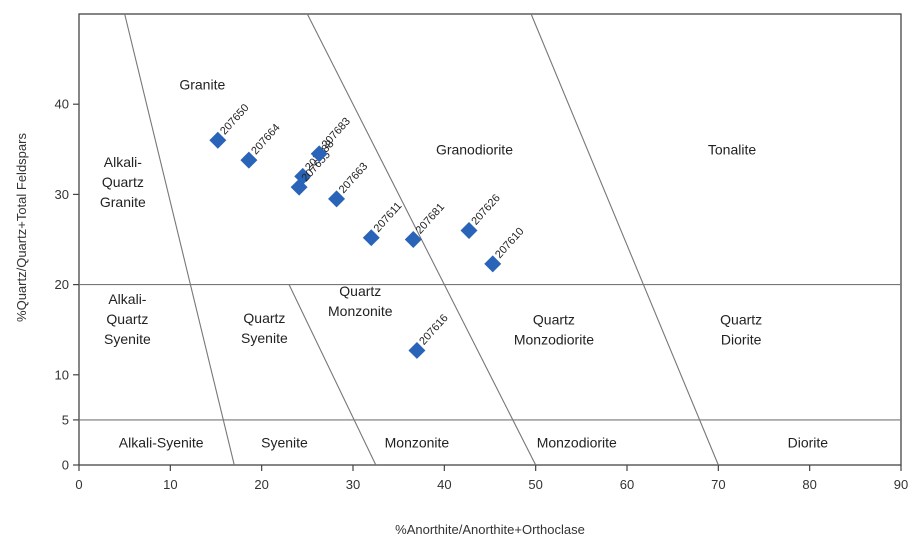  I want to click on x-tick-label: 0, so click(78, 484).